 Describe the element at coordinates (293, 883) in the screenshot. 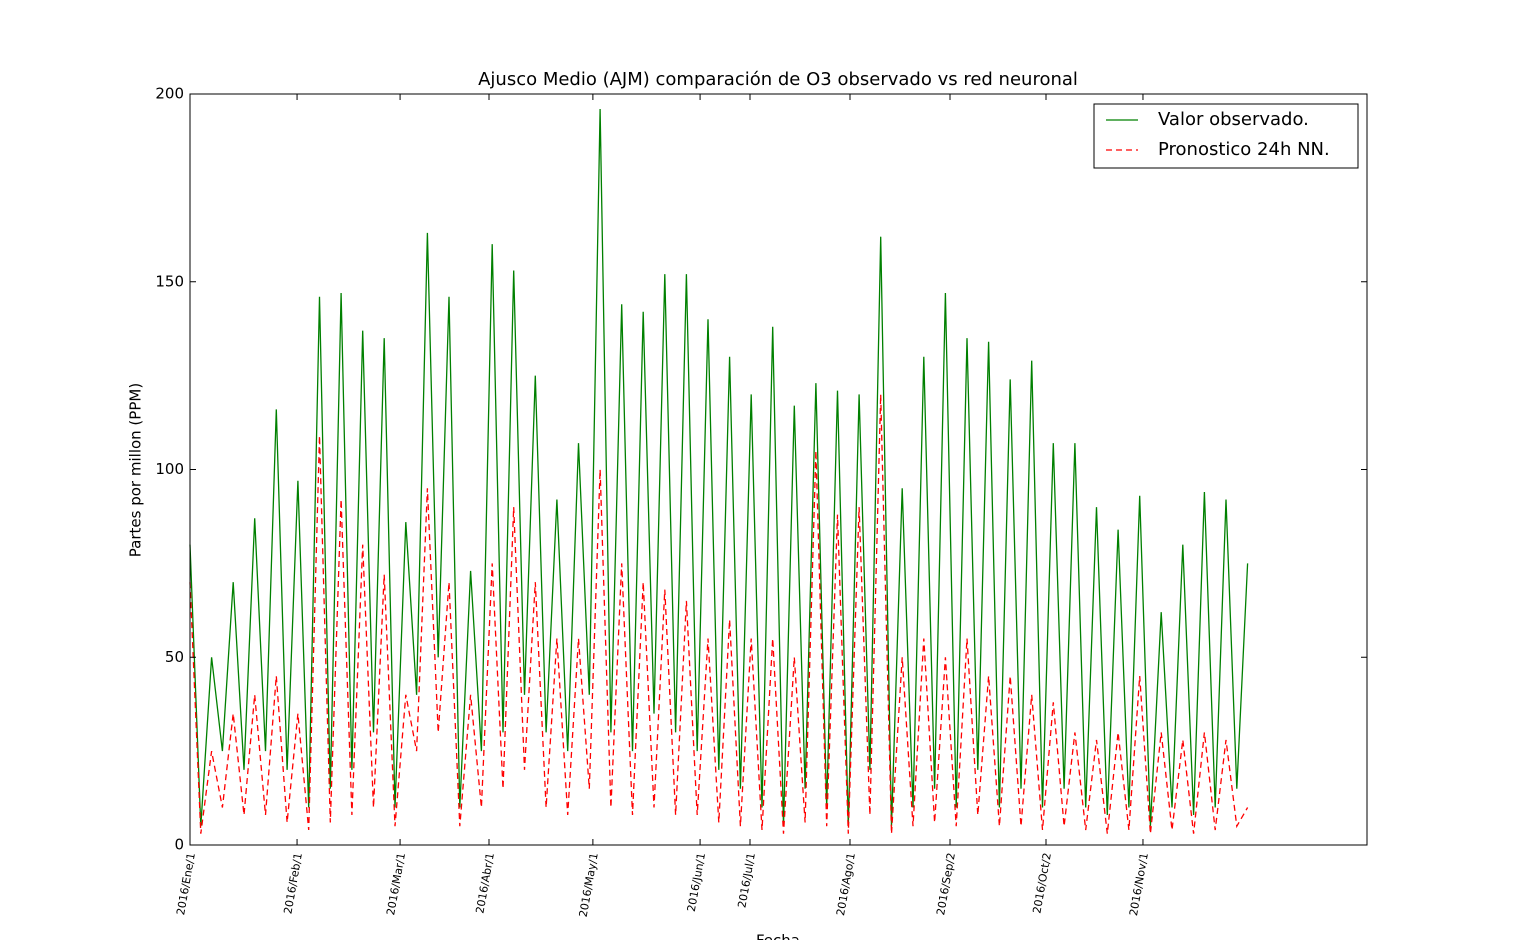

I see `x-tick-label: 2016/Feb/1` at that location.